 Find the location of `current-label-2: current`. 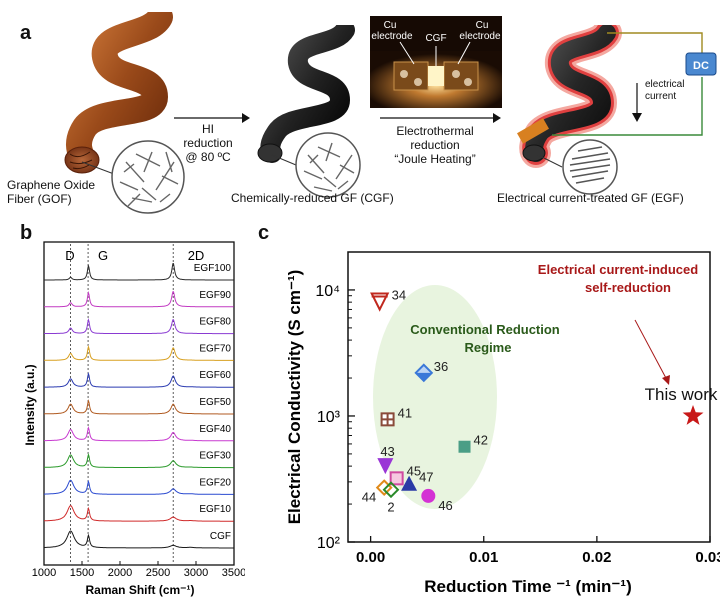

current-label-2: current is located at coordinates (660, 96).